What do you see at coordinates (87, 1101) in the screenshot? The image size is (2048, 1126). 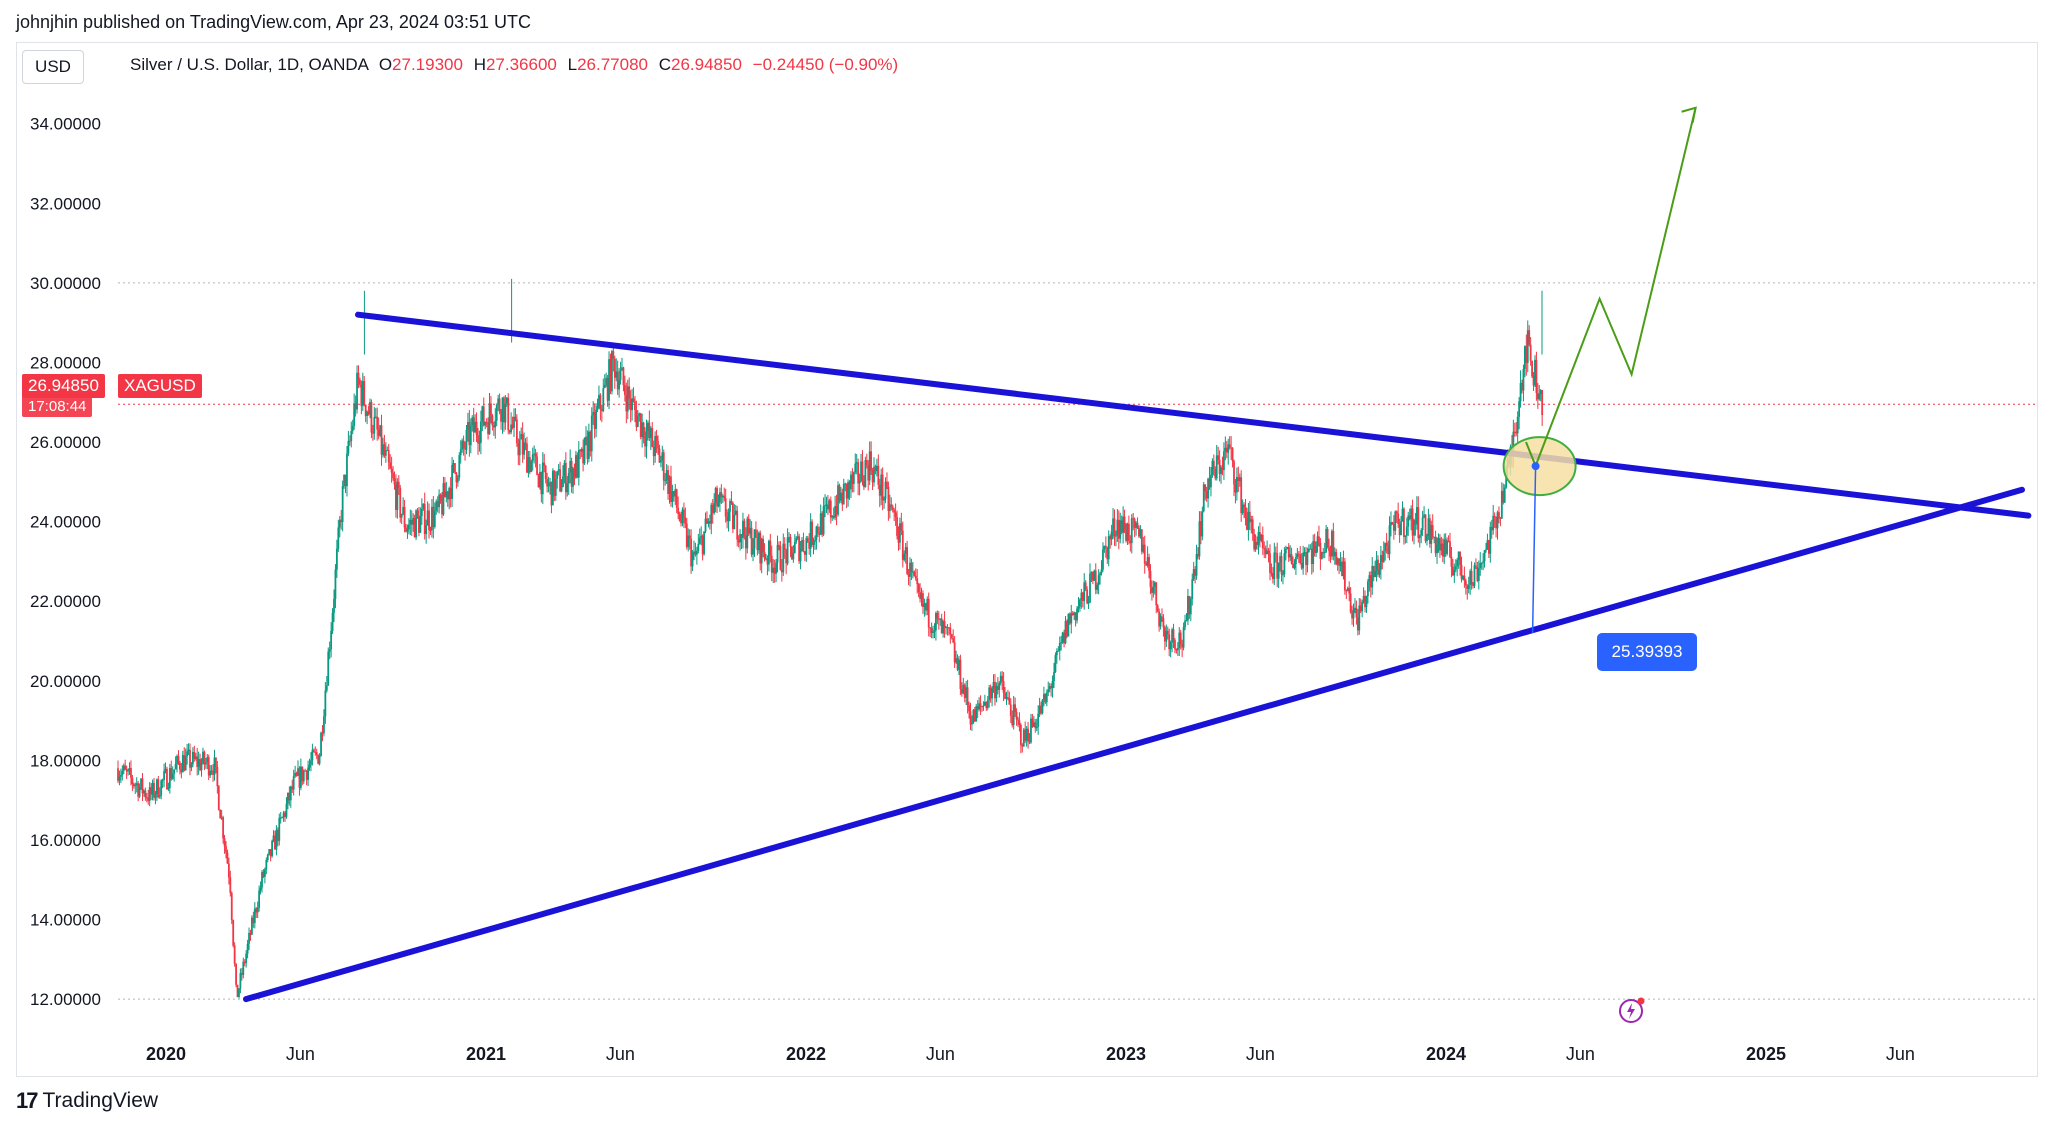 I see `footer-brand: 17 TradingView` at bounding box center [87, 1101].